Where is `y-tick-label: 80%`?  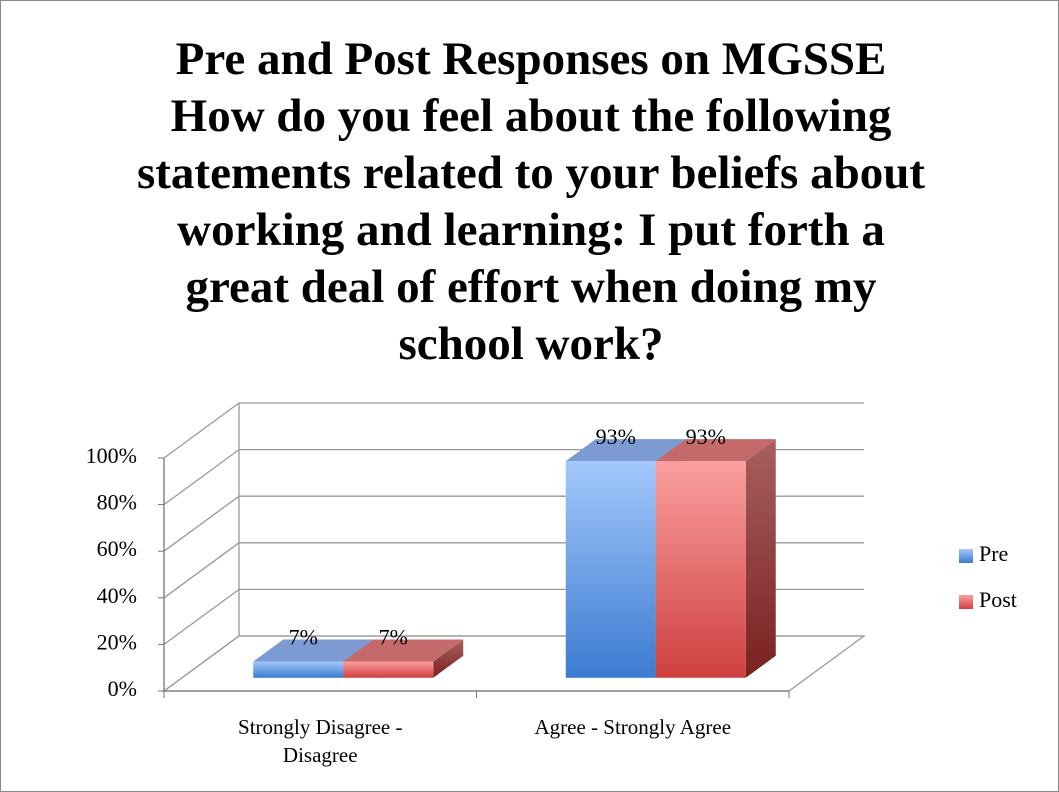 y-tick-label: 80% is located at coordinates (117, 502).